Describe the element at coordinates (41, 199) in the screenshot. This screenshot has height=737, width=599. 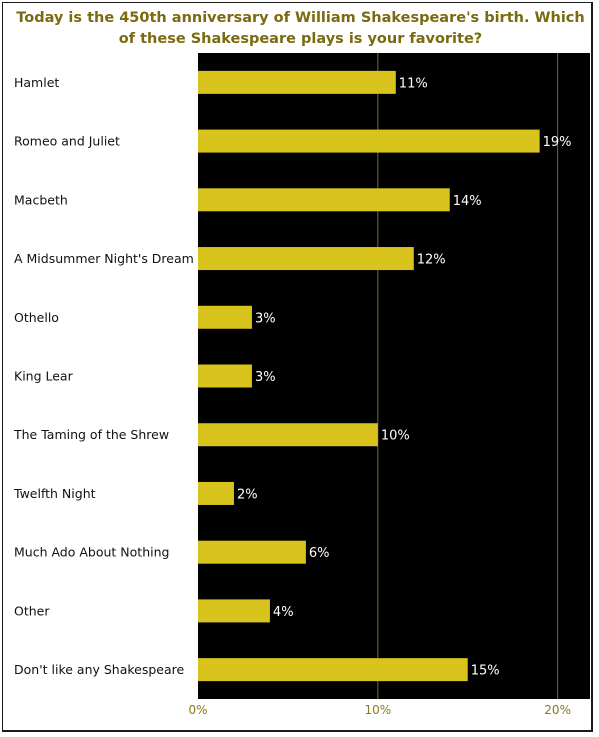
I see `category-label: Macbeth` at that location.